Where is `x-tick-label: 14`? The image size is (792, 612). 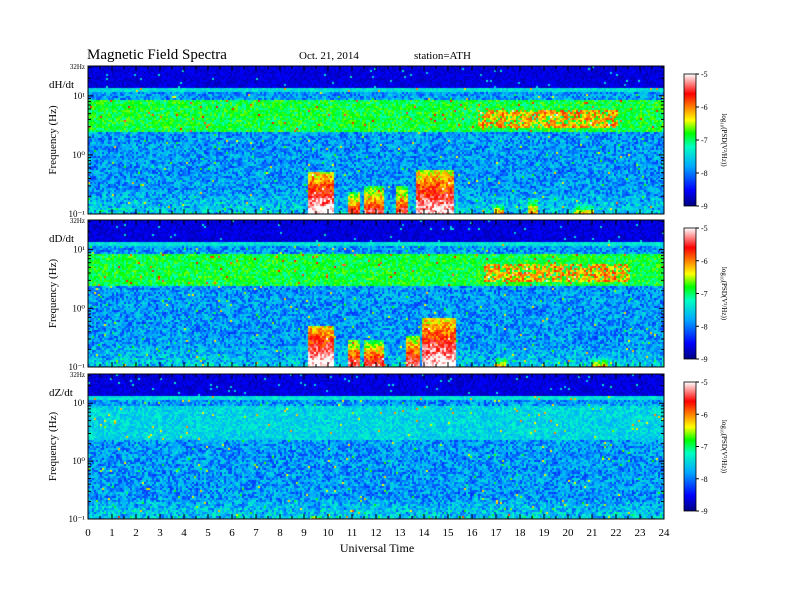 x-tick-label: 14 is located at coordinates (425, 533).